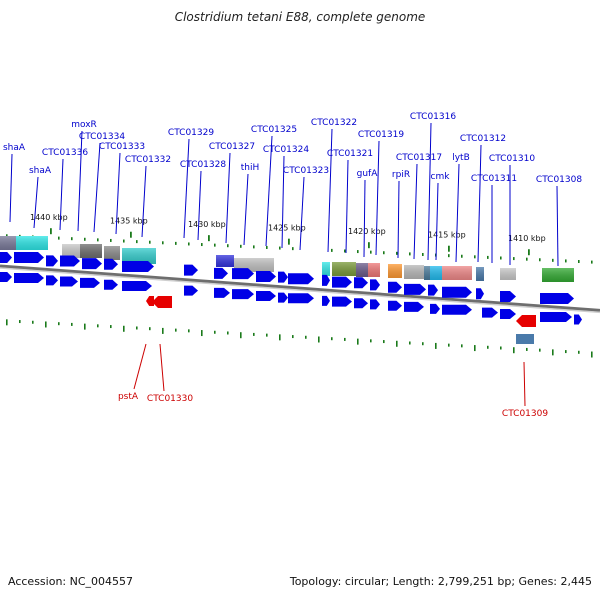 Image resolution: width=600 pixels, height=600 pixels. What do you see at coordinates (170, 399) in the screenshot?
I see `reverse-gene-label: CTC01330` at bounding box center [170, 399].